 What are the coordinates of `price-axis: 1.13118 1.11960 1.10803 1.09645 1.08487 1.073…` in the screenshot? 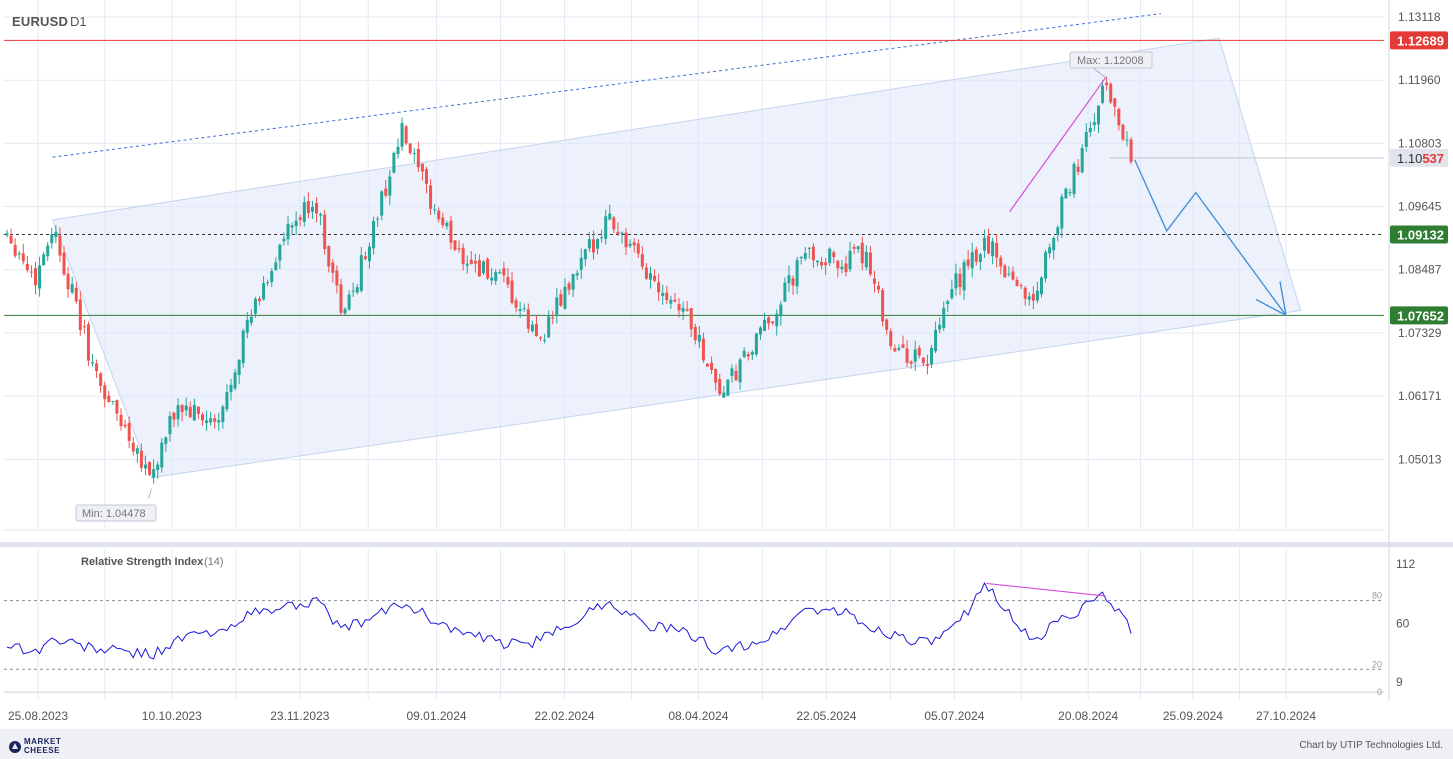 It's located at (1420, 238).